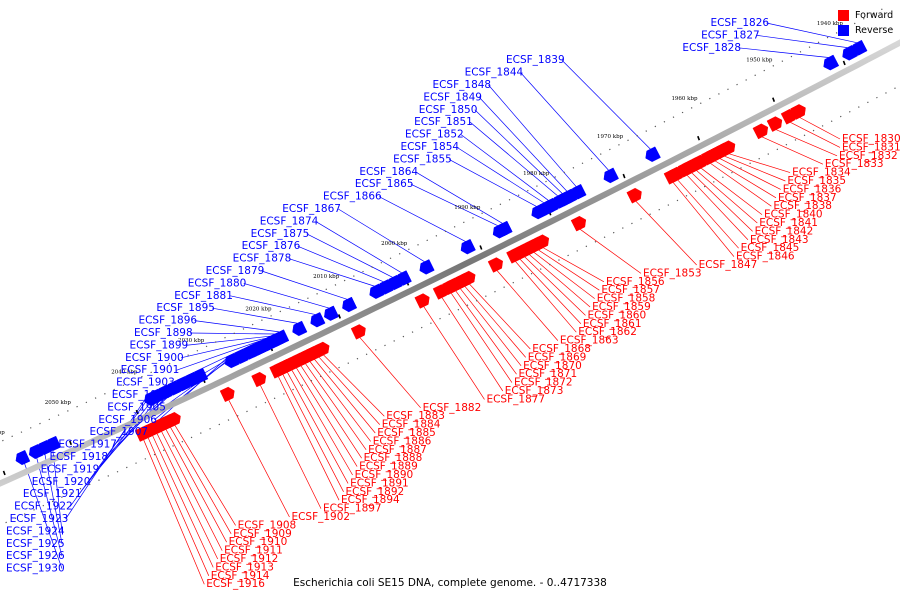 This screenshot has height=600, width=900. Describe the element at coordinates (684, 99) in the screenshot. I see `tick-label: 1960 kbp` at that location.